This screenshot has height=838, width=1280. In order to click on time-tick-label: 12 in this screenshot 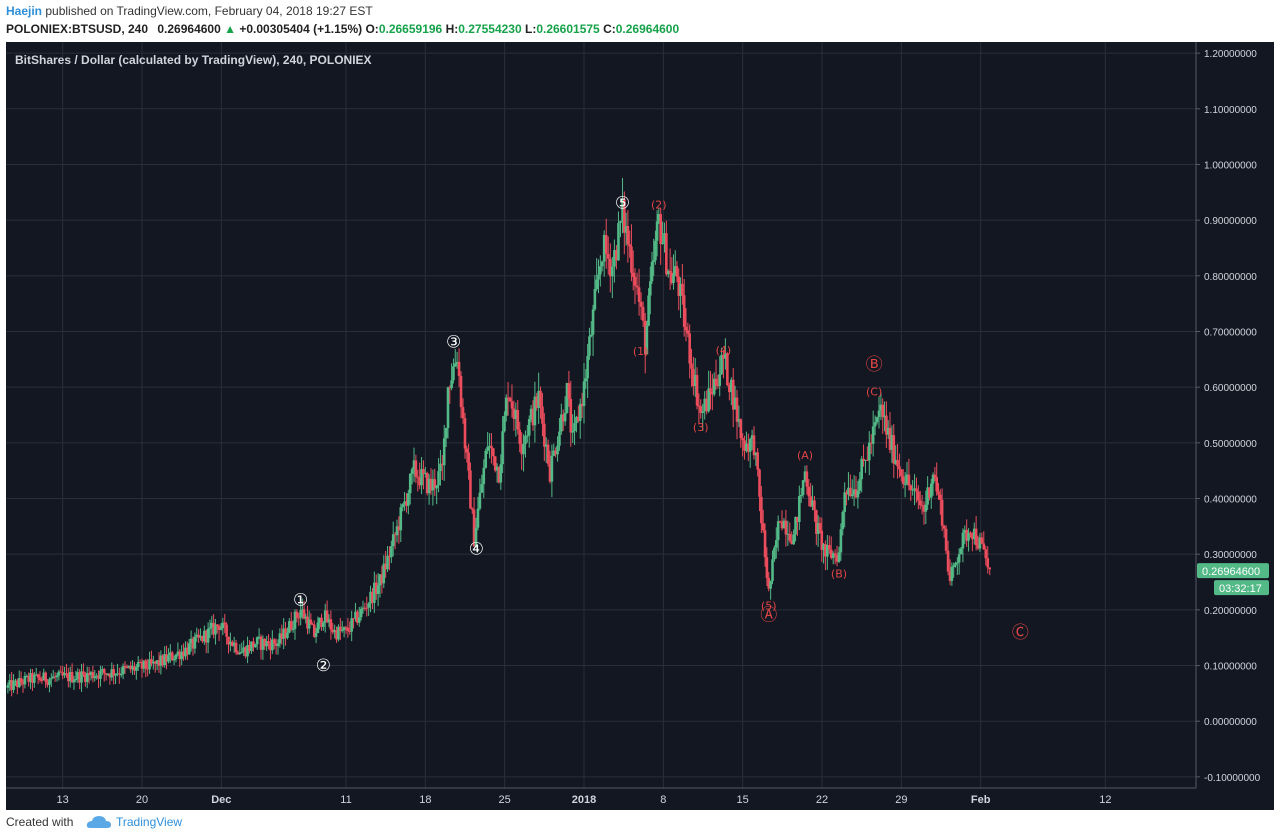, I will do `click(1105, 800)`.